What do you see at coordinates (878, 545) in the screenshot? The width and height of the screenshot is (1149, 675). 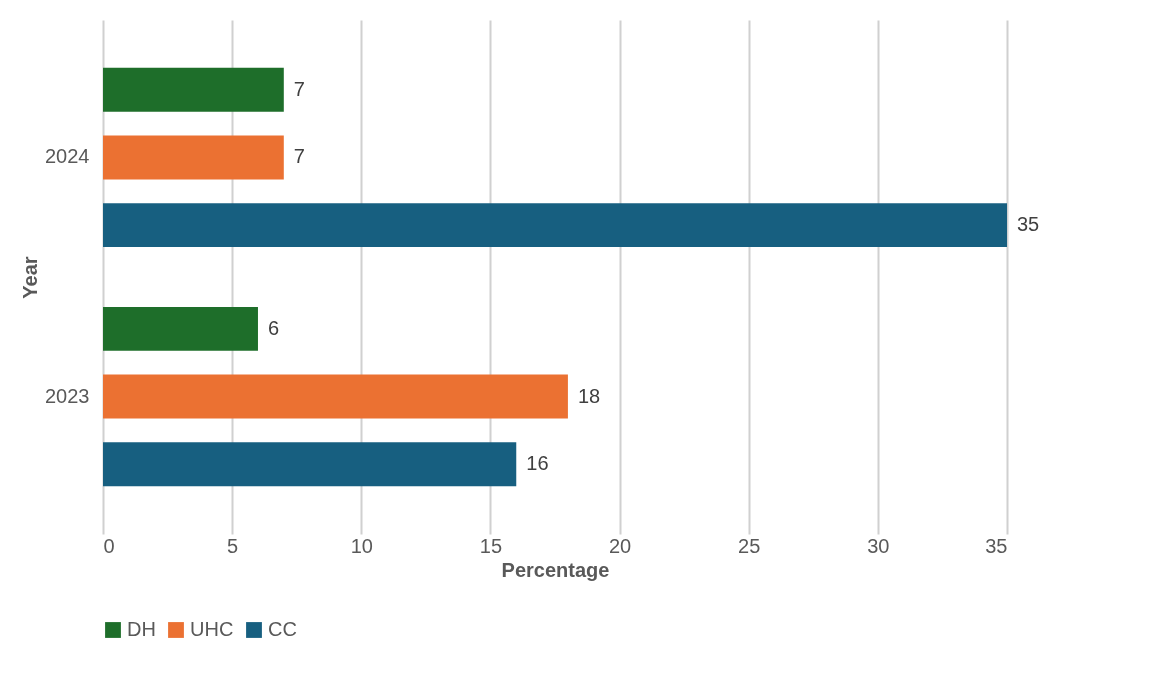 I see `x-tick-label: 30` at bounding box center [878, 545].